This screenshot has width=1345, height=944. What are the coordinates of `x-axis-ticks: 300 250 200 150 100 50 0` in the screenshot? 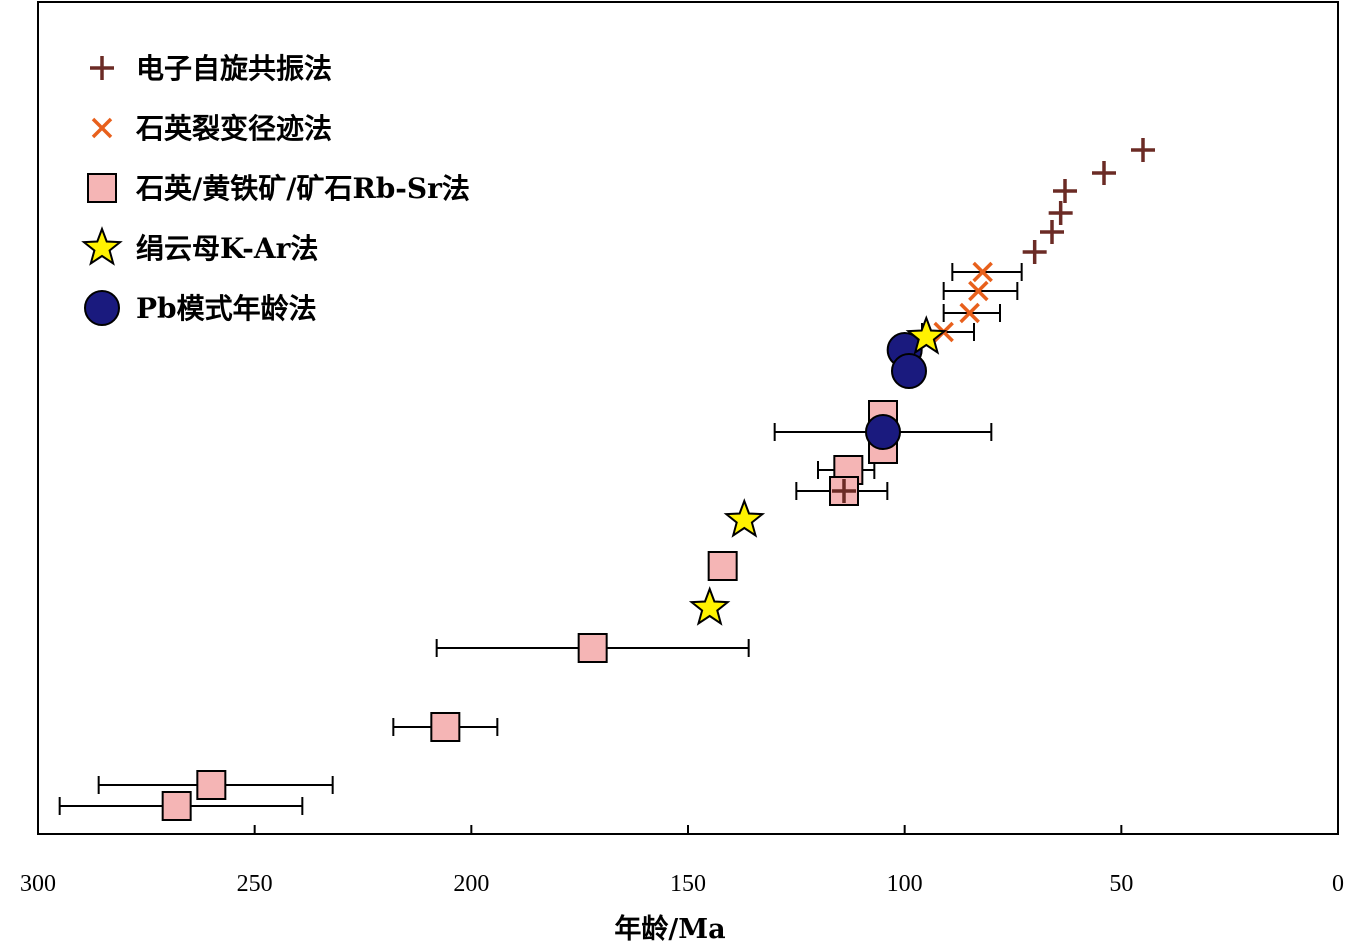 It's located at (682, 861).